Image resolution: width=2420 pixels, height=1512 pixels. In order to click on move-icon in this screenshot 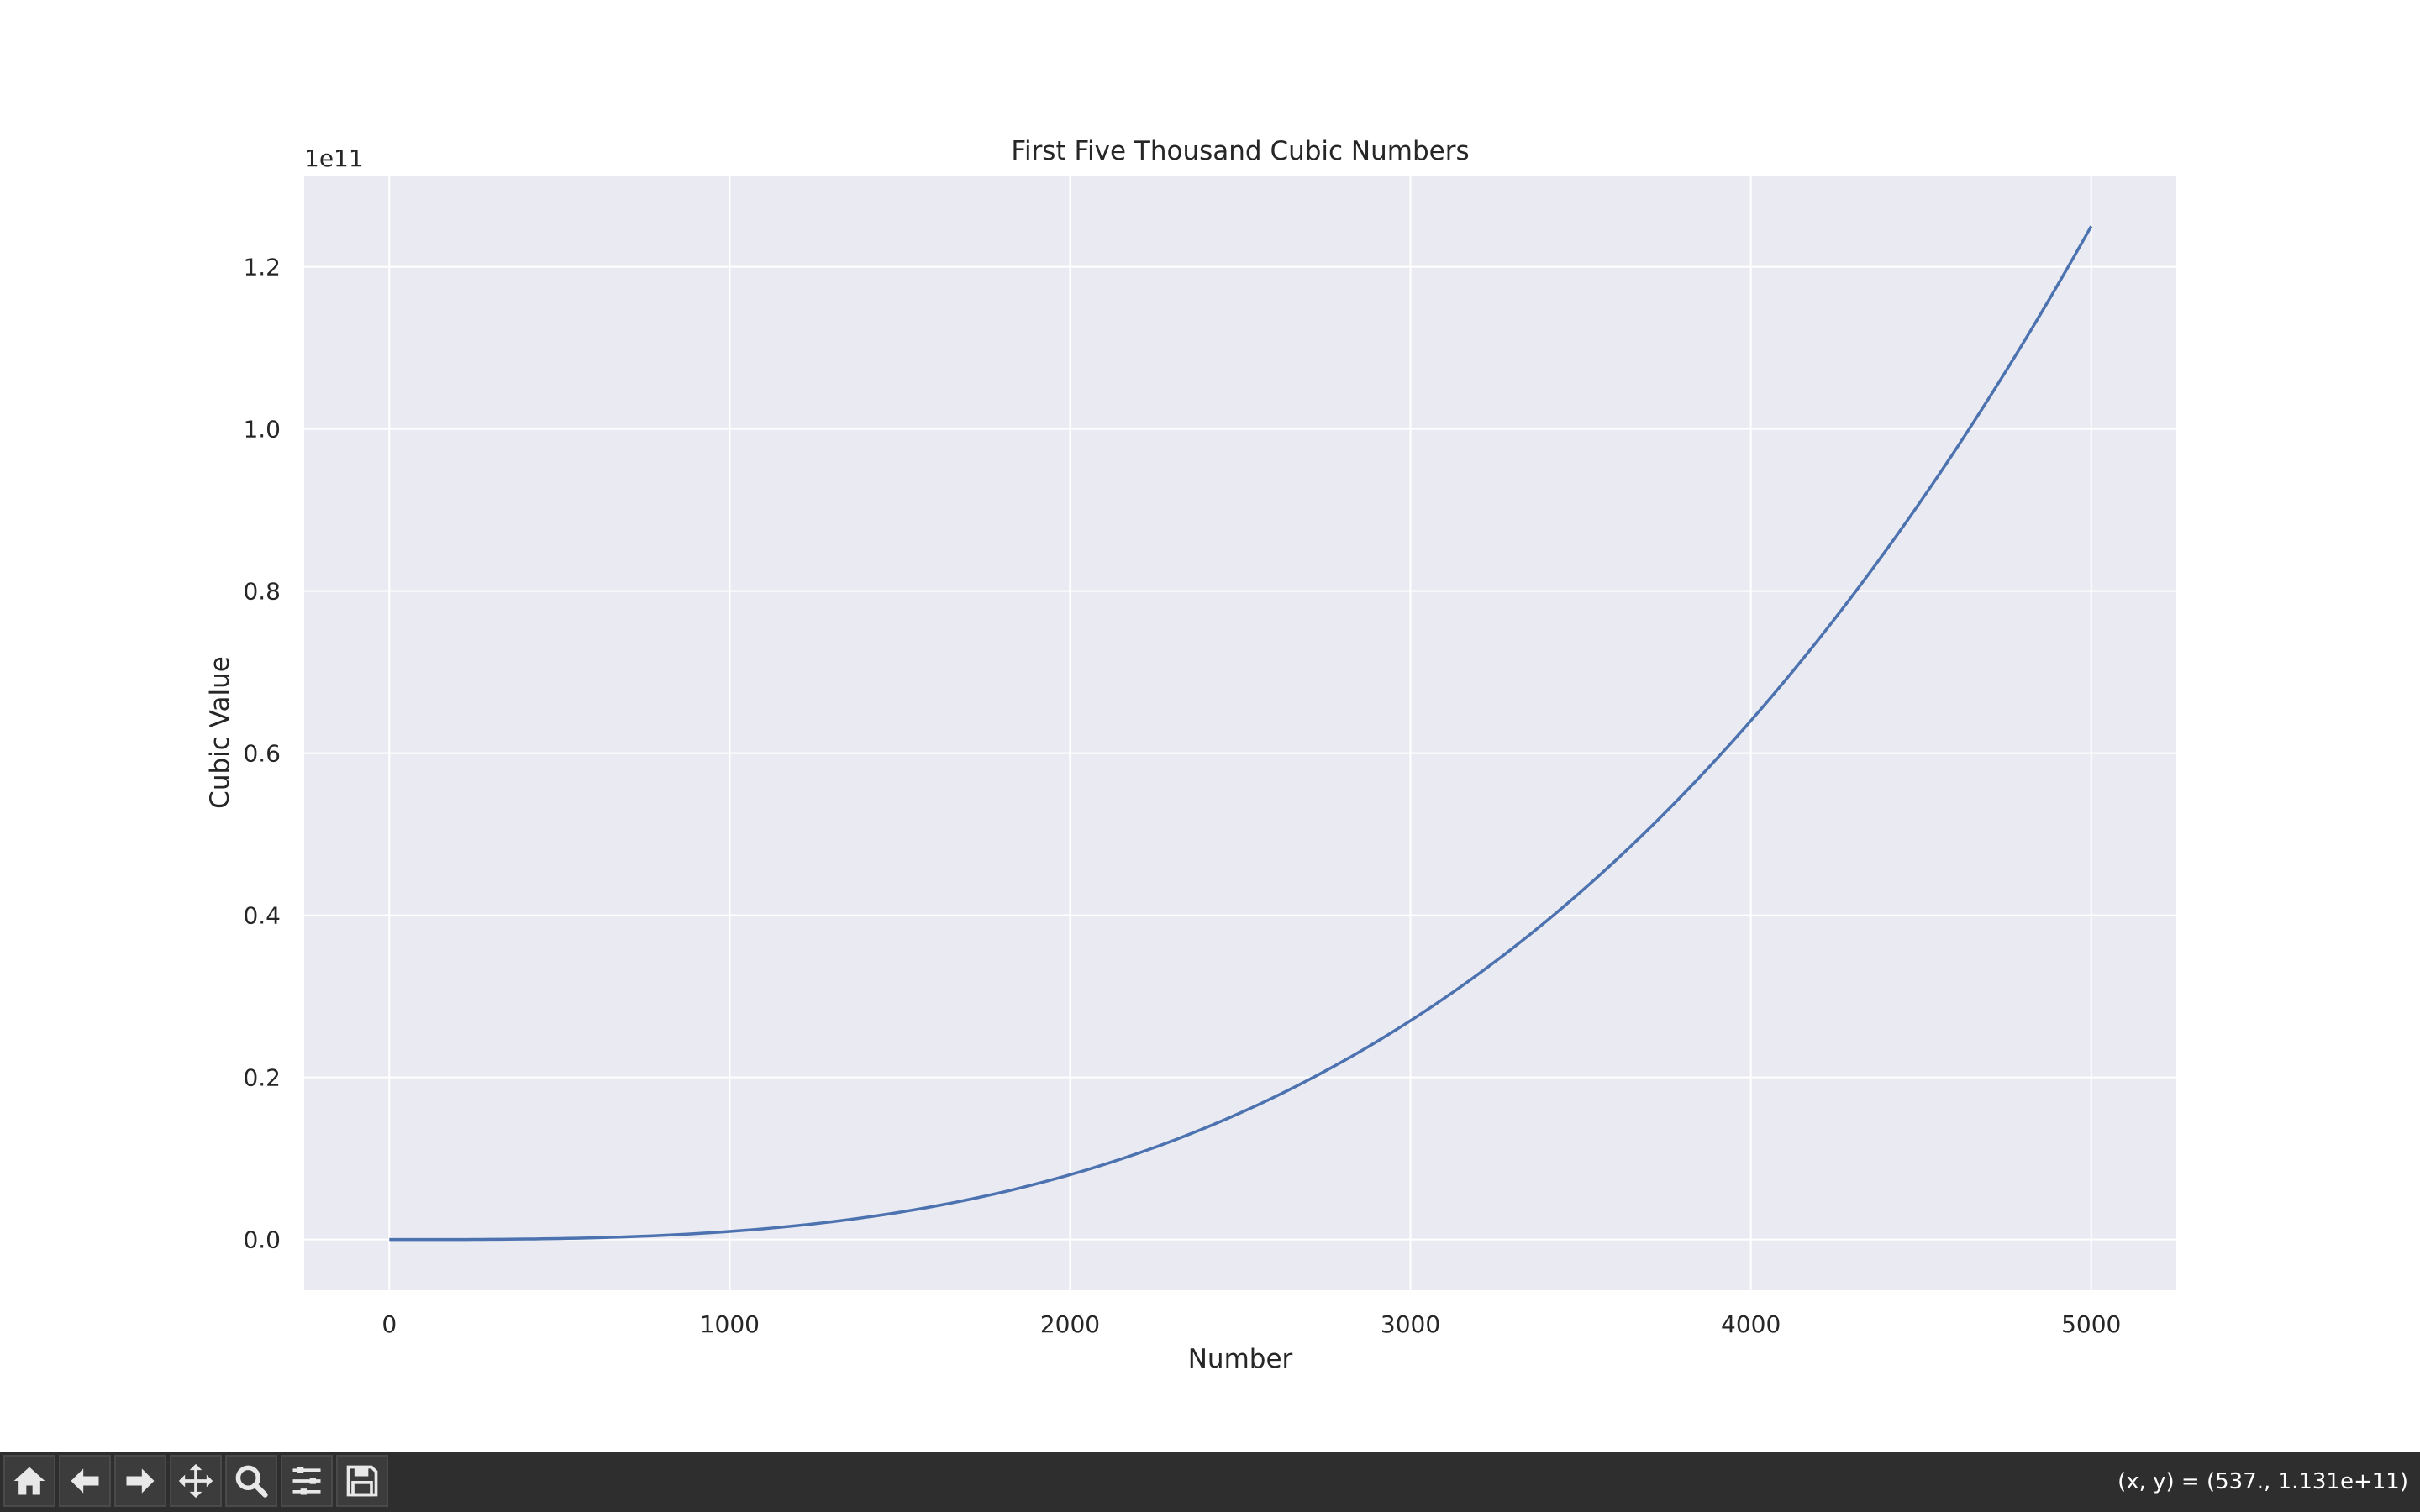, I will do `click(195, 1481)`.